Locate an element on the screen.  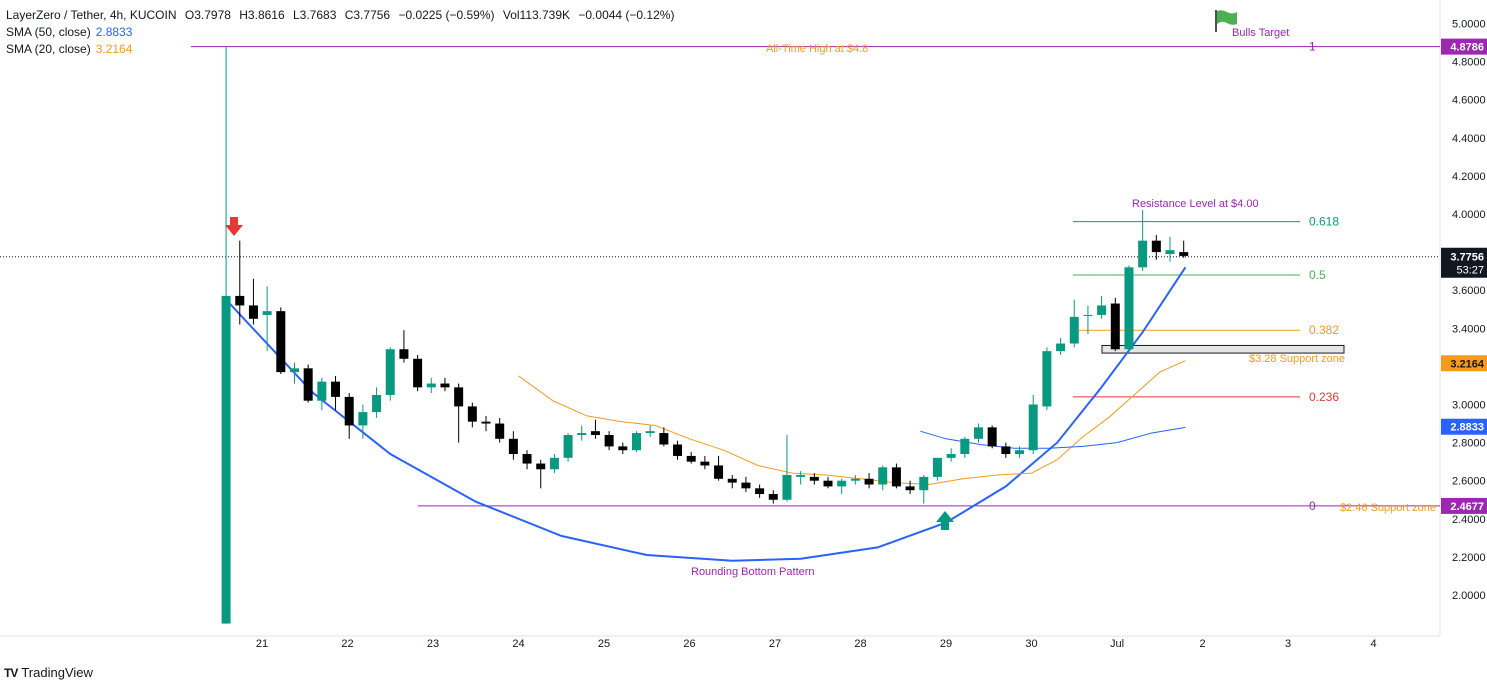
price-tick-label: 2.8000 is located at coordinates (1469, 444).